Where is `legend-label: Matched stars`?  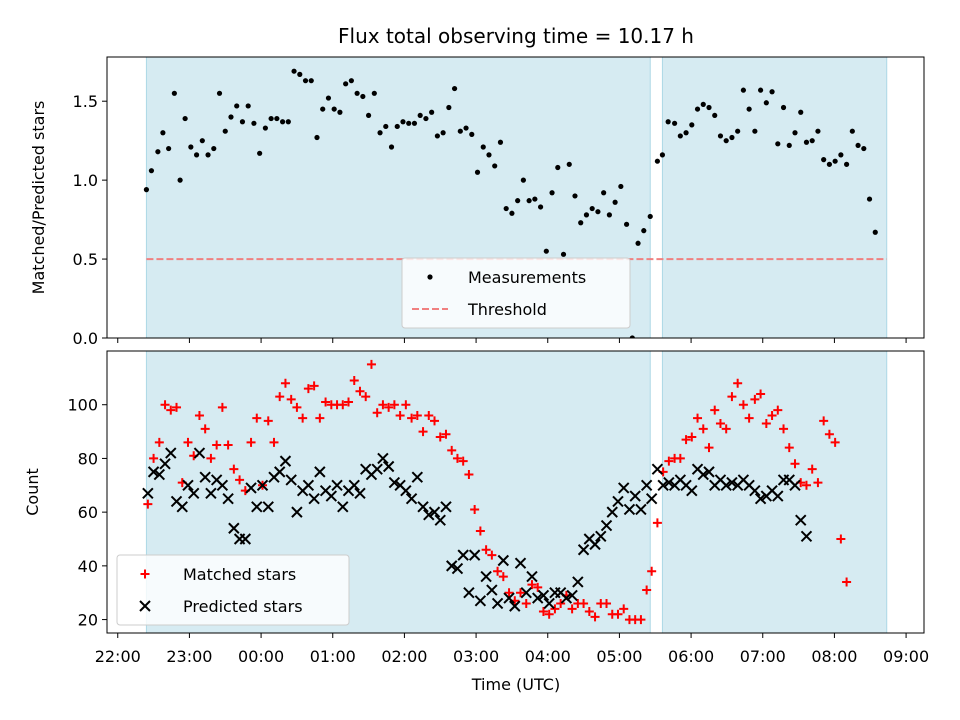
legend-label: Matched stars is located at coordinates (239, 574).